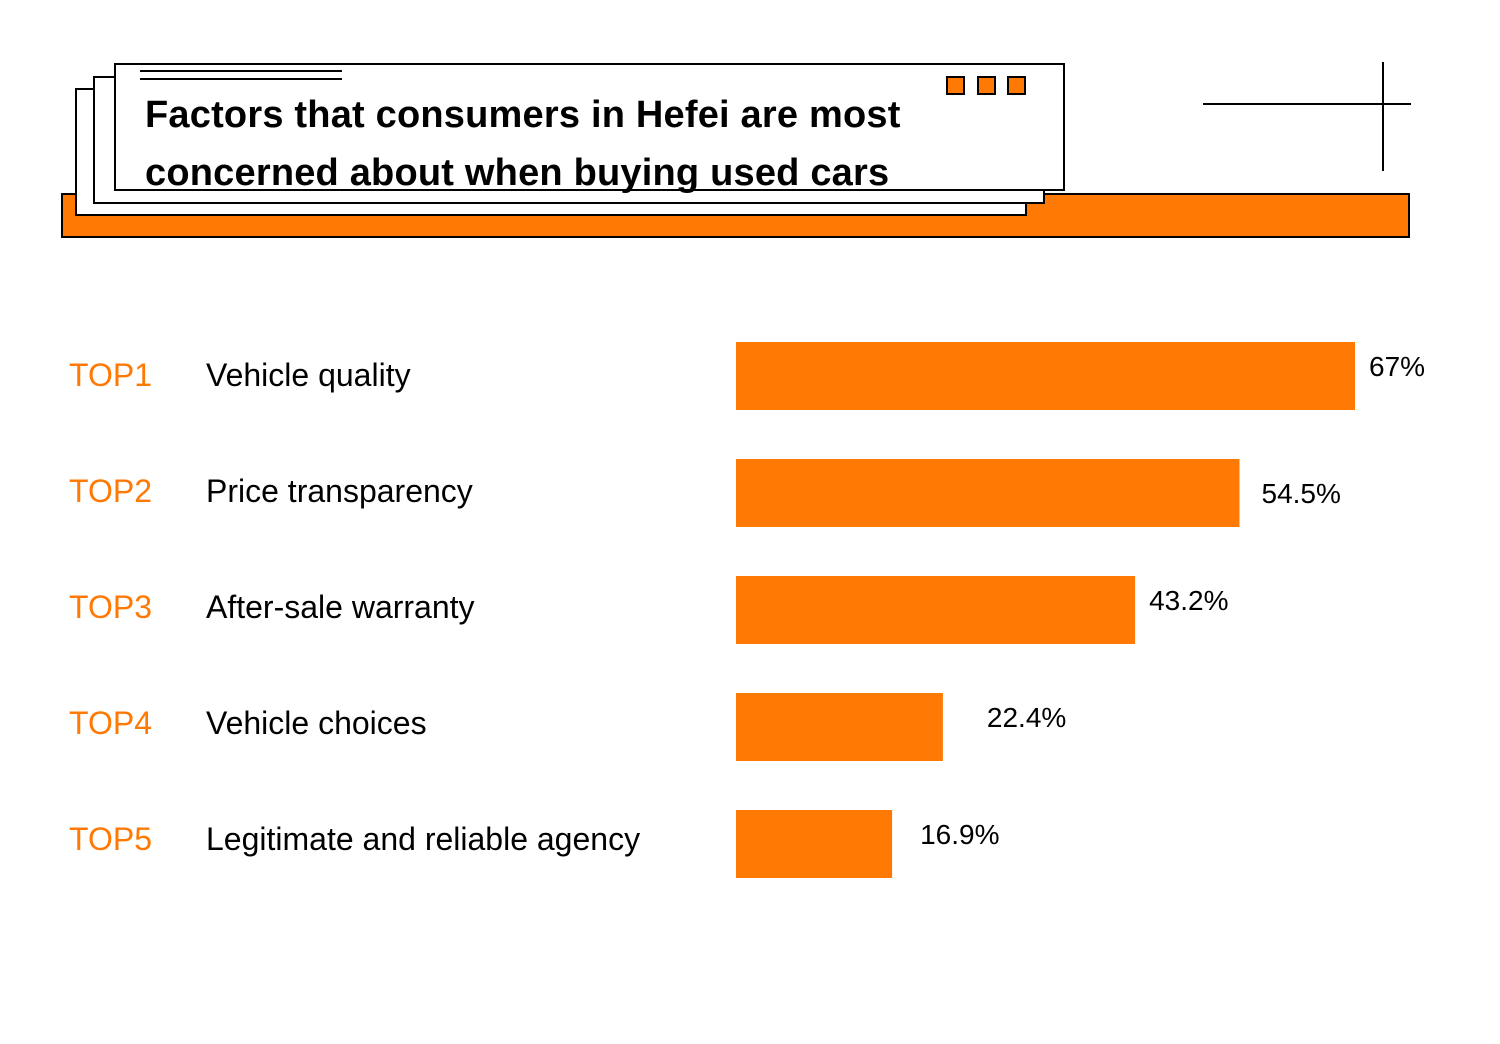 Image resolution: width=1500 pixels, height=1044 pixels. What do you see at coordinates (1307, 104) in the screenshot?
I see `crosshair-horizontal` at bounding box center [1307, 104].